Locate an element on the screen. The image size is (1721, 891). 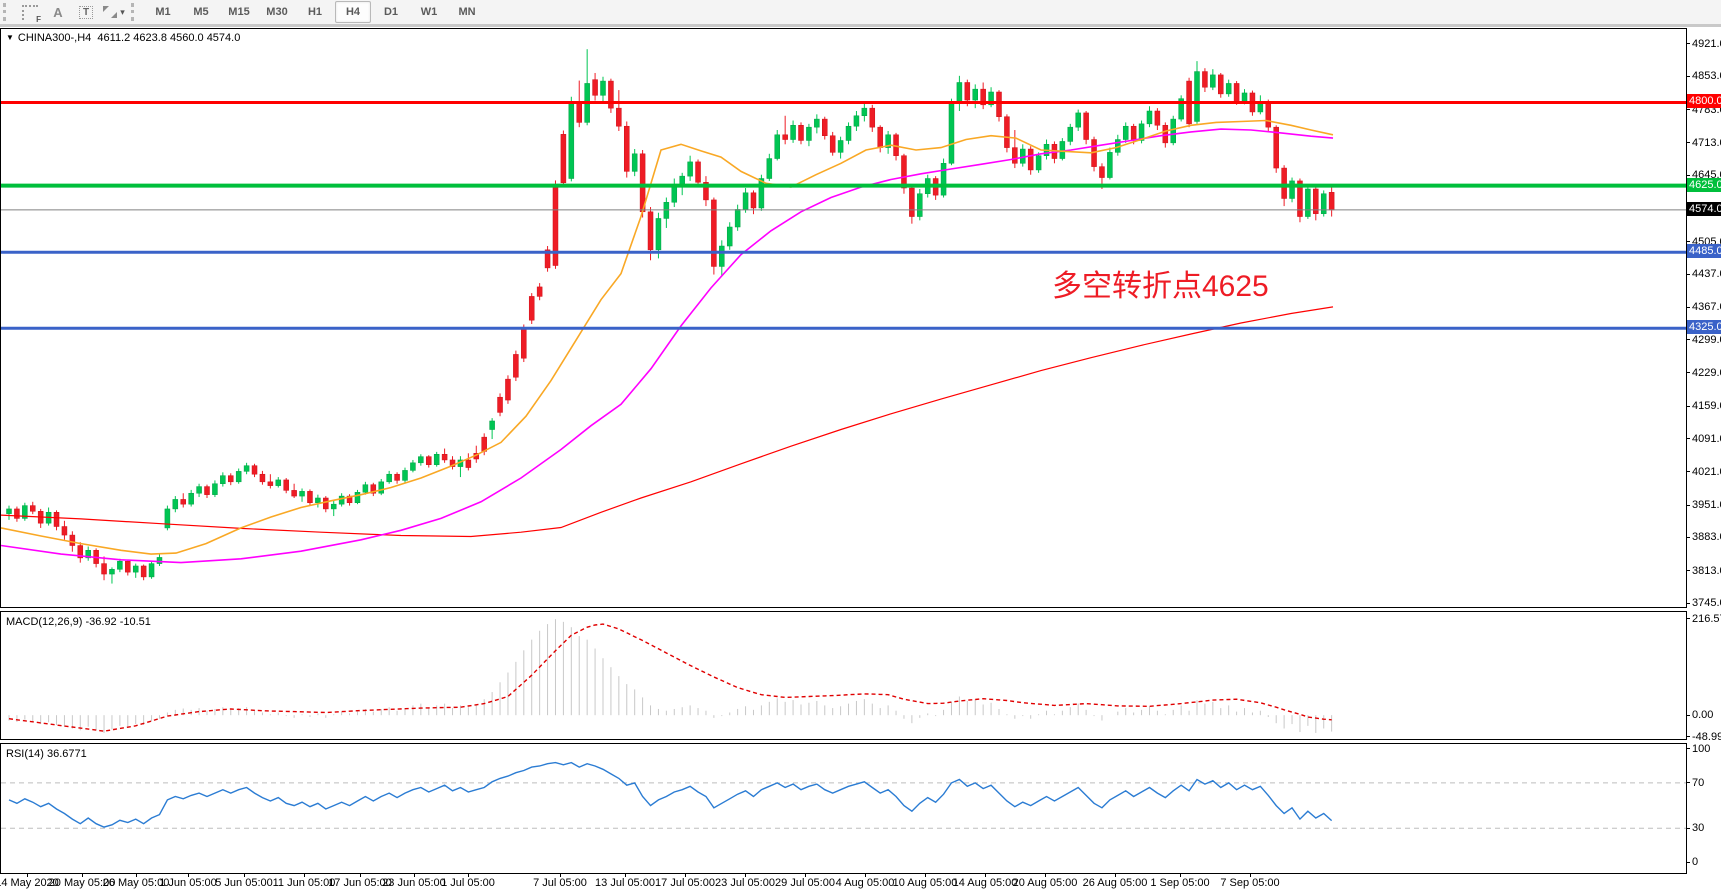
time-label: 29 Jul 05:00 is located at coordinates (805, 883).